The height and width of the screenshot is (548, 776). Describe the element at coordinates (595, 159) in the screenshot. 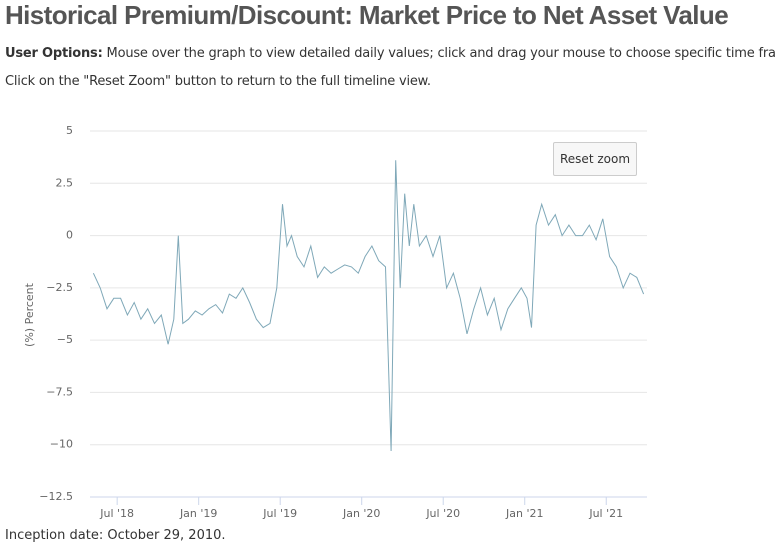

I see `reset-zoom-button: Reset zoom` at that location.